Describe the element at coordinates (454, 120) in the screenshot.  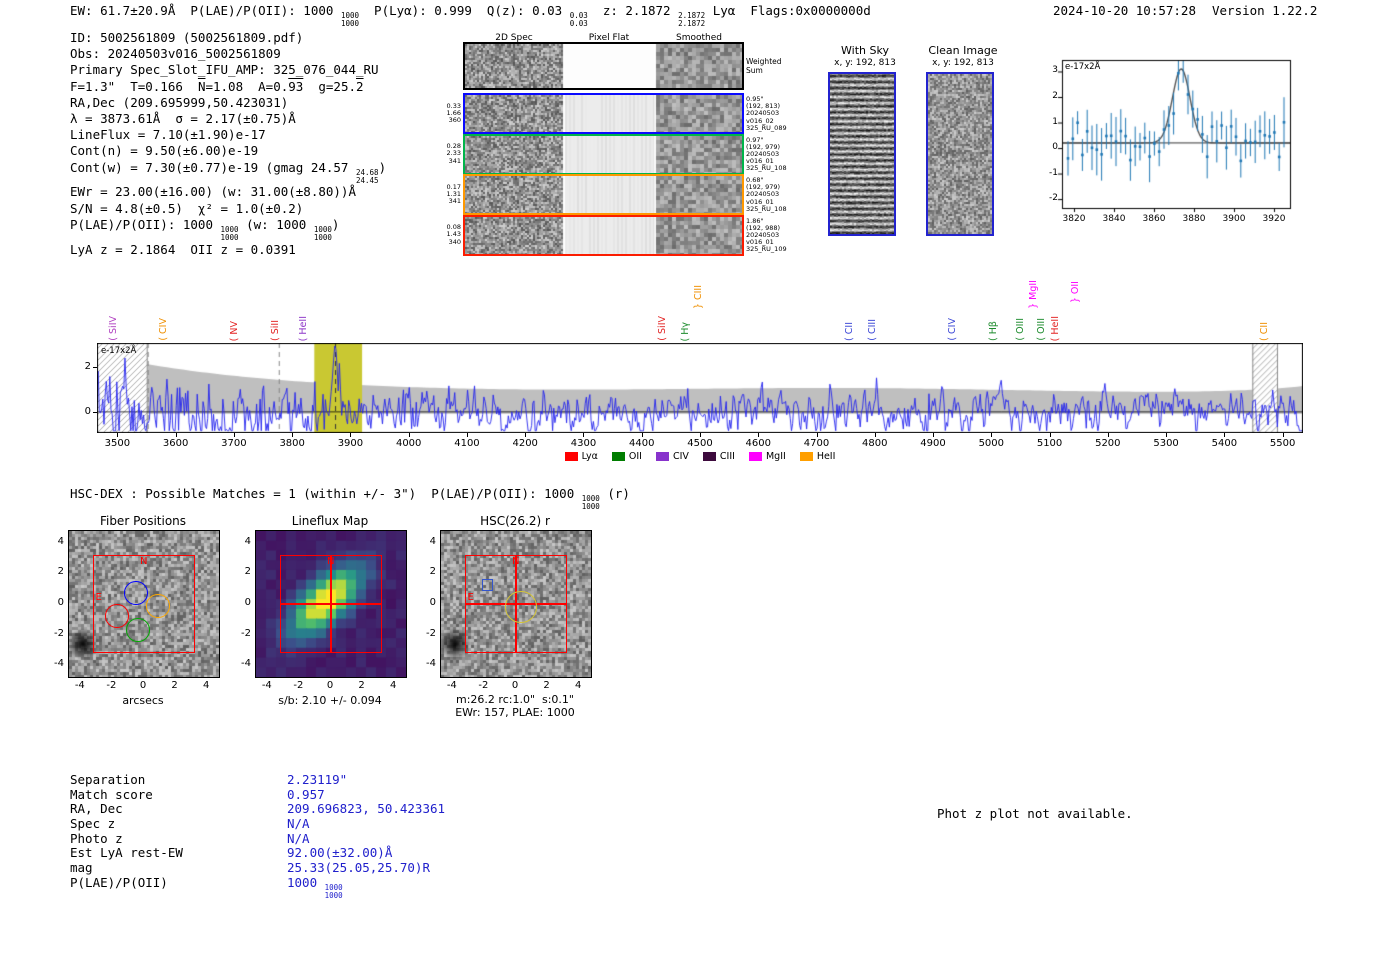
I see `row-left-label: 360` at that location.